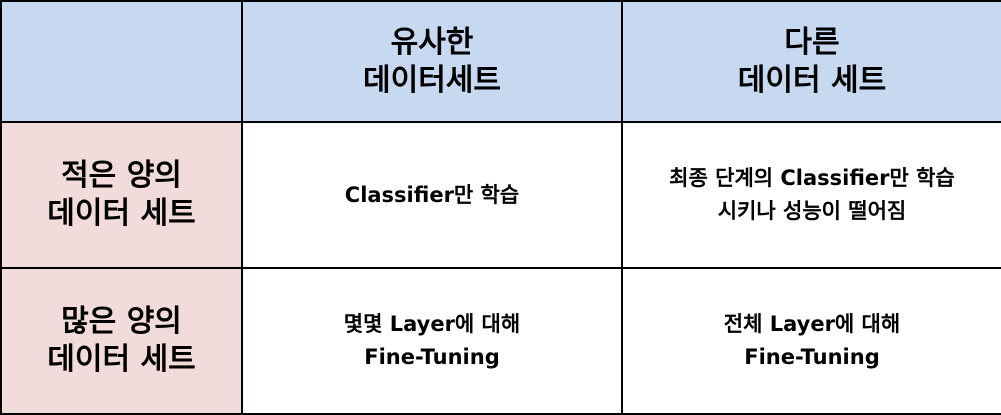 Image resolution: width=1001 pixels, height=415 pixels. What do you see at coordinates (121, 175) in the screenshot?
I see `row-small-label-line-1: 적은 양의` at bounding box center [121, 175].